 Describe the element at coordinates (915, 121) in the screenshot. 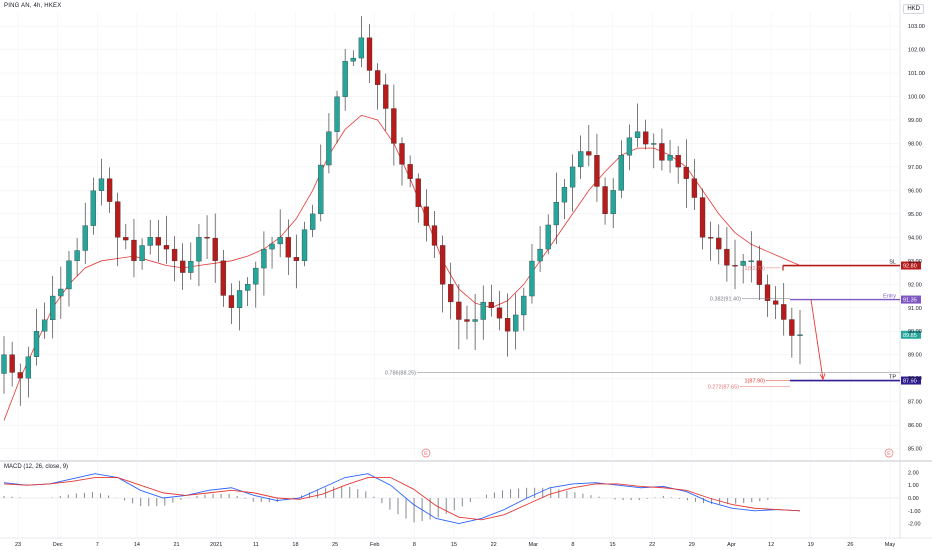

I see `price-tick-label: 99.00` at that location.